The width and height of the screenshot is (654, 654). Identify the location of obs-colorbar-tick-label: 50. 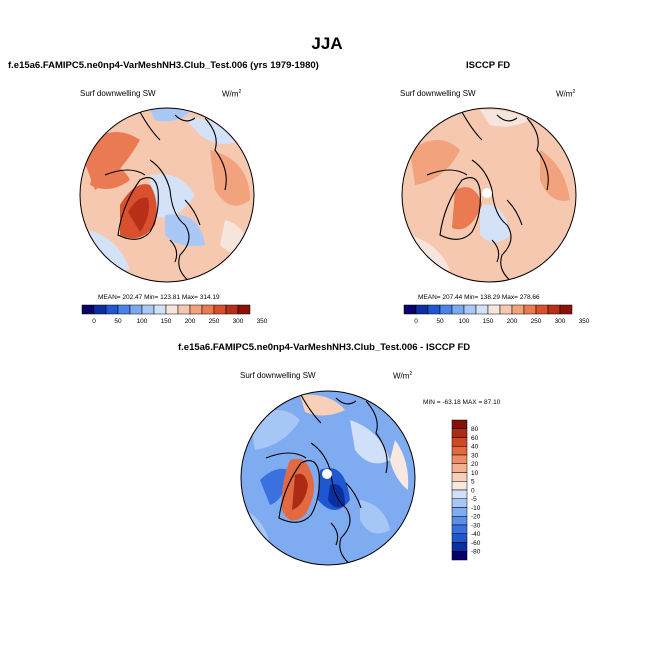
(440, 321).